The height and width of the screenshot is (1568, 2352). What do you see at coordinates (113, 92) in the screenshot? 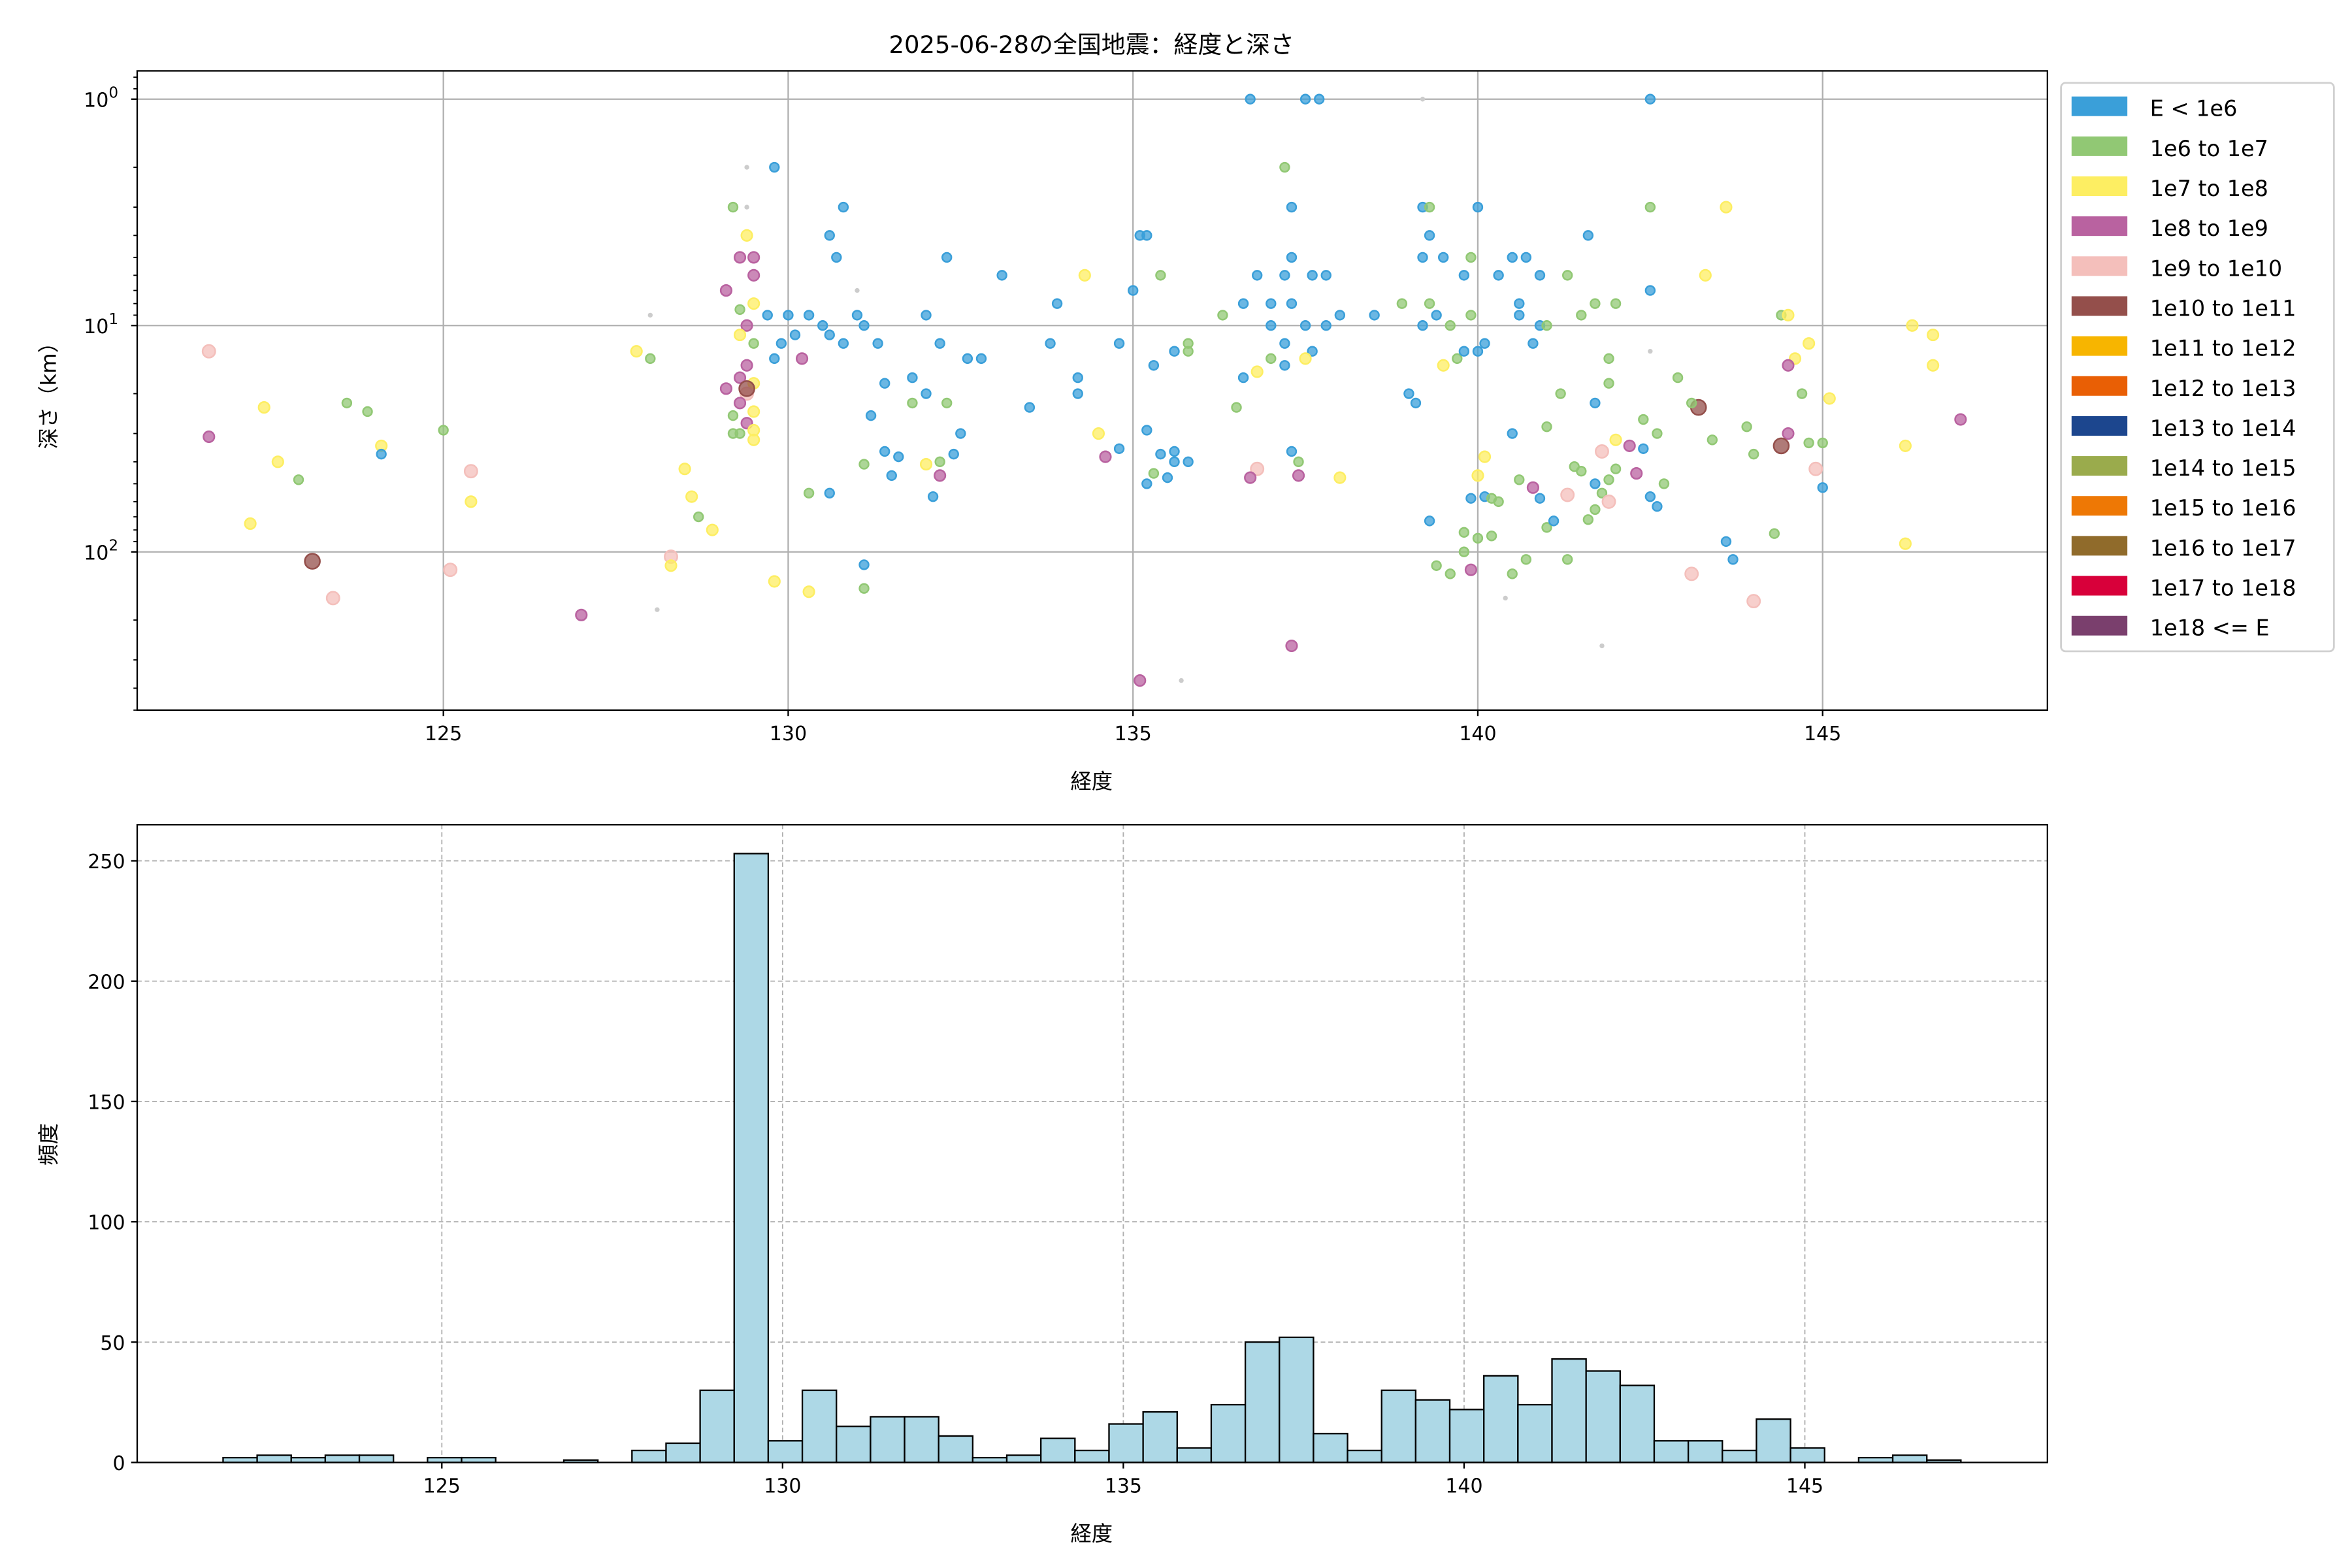
I see `scatter-ytick-exponent: 0` at bounding box center [113, 92].